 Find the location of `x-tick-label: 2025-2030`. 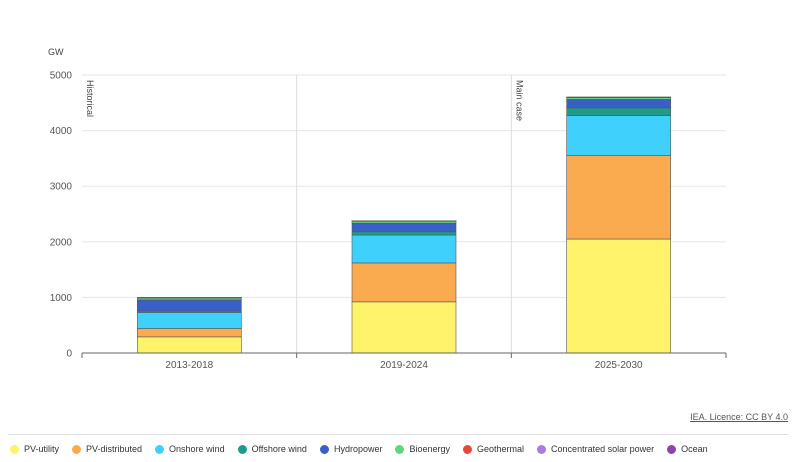

x-tick-label: 2025-2030 is located at coordinates (619, 365).